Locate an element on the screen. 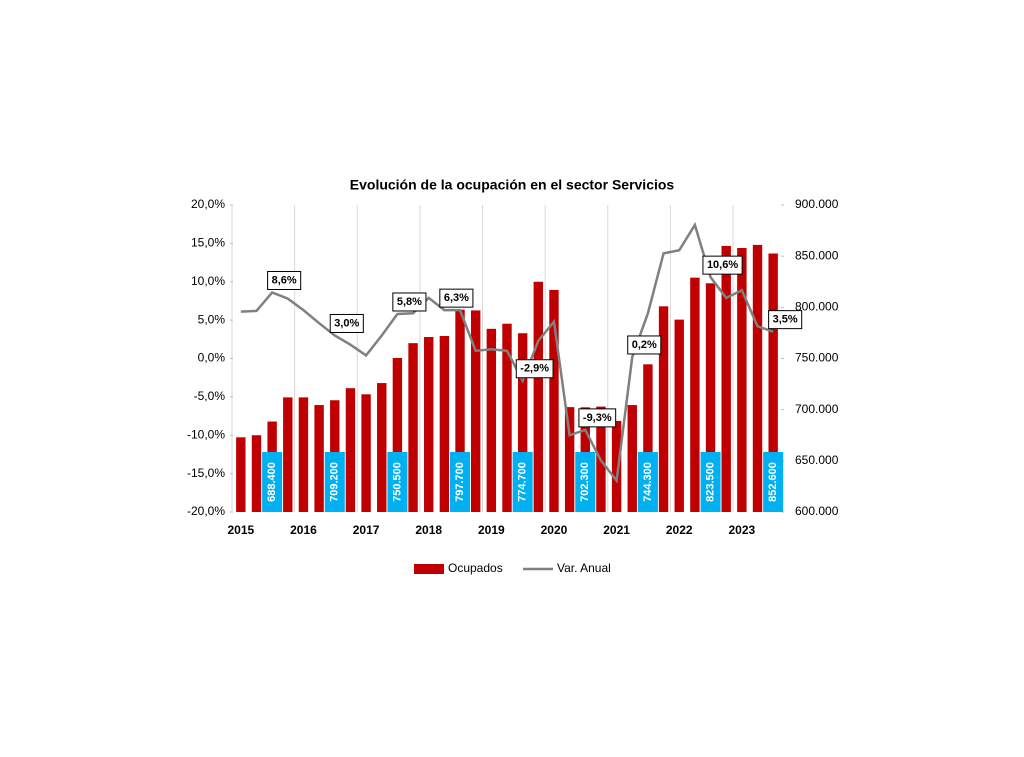 This screenshot has height=757, width=1024. y-tick-label: -20,0% is located at coordinates (206, 511).